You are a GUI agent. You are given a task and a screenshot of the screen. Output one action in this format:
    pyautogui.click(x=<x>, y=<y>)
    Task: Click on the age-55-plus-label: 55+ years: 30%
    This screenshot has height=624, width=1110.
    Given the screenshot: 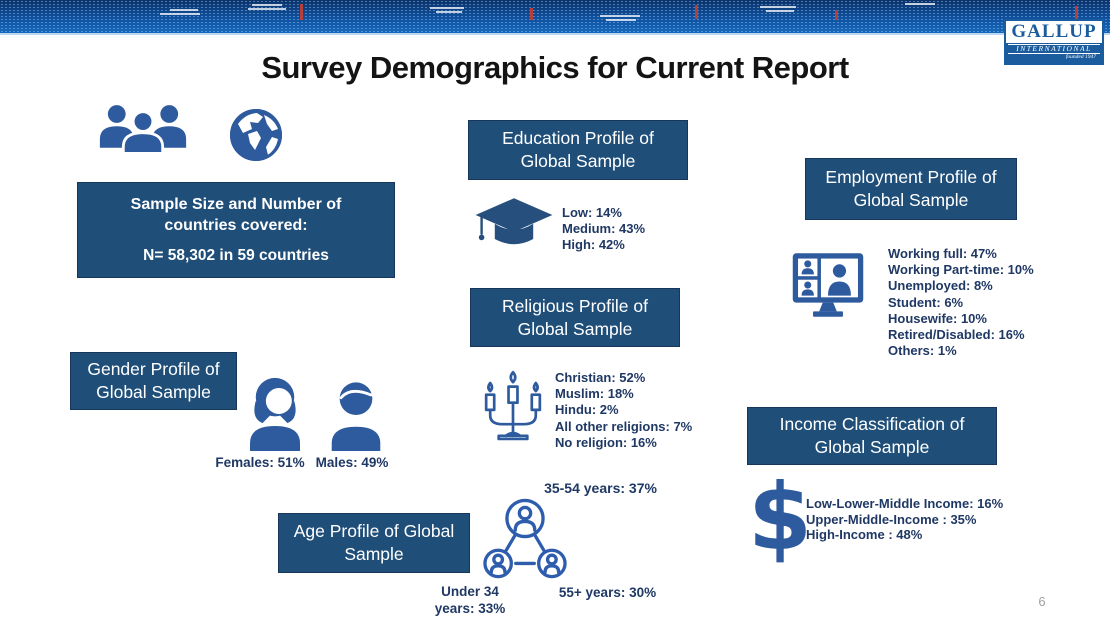 What is the action you would take?
    pyautogui.click(x=607, y=592)
    